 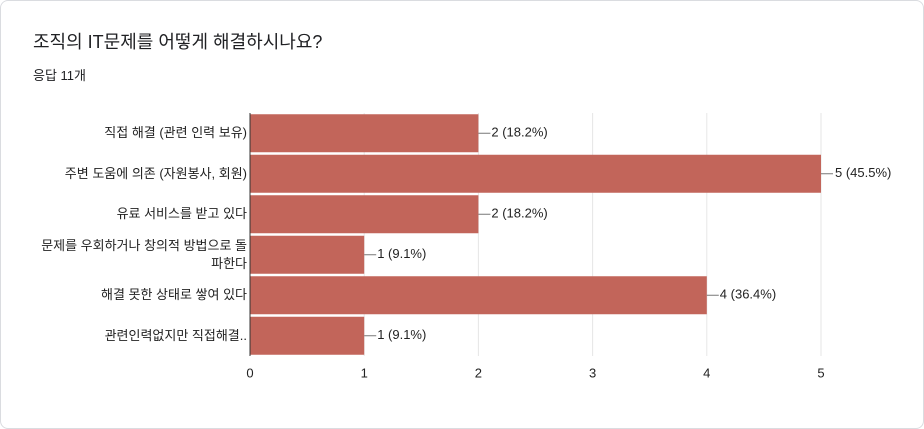 What do you see at coordinates (706, 372) in the screenshot?
I see `x-tick-label: 4` at bounding box center [706, 372].